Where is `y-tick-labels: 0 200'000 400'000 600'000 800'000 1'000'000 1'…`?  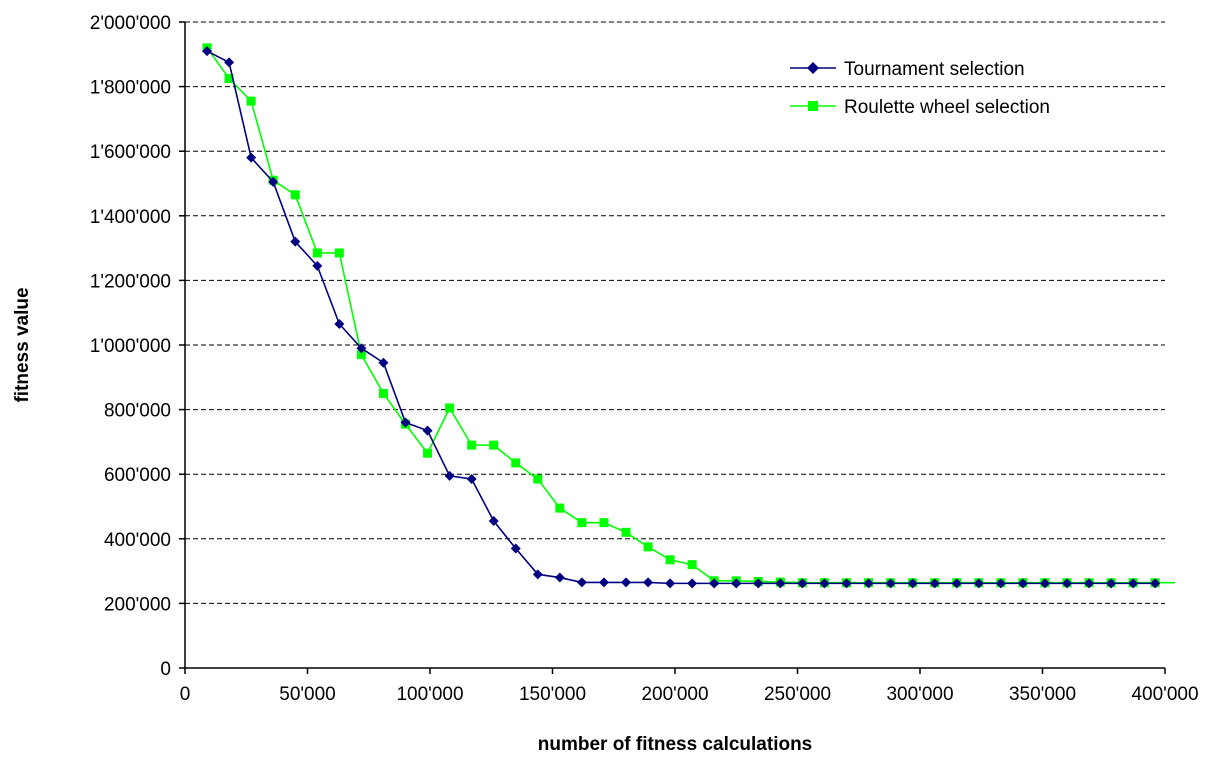 y-tick-labels: 0 200'000 400'000 600'000 800'000 1'000'000 1'… is located at coordinates (130, 346).